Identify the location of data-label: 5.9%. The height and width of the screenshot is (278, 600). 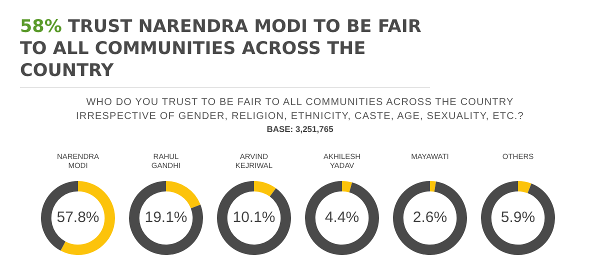
(518, 217).